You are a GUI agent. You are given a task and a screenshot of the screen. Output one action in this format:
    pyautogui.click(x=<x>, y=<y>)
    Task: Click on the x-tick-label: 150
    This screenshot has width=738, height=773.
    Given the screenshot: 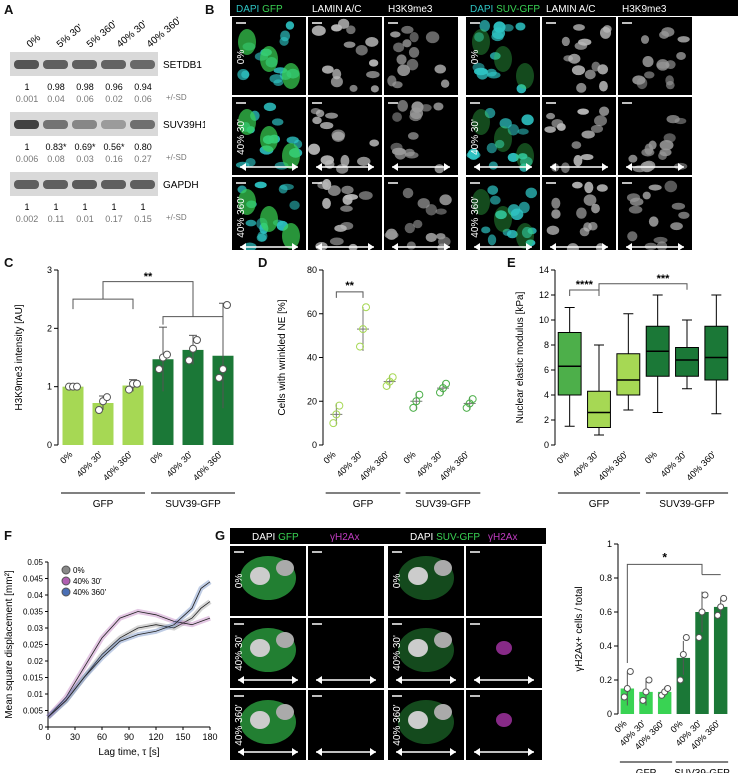 What is the action you would take?
    pyautogui.click(x=182, y=737)
    